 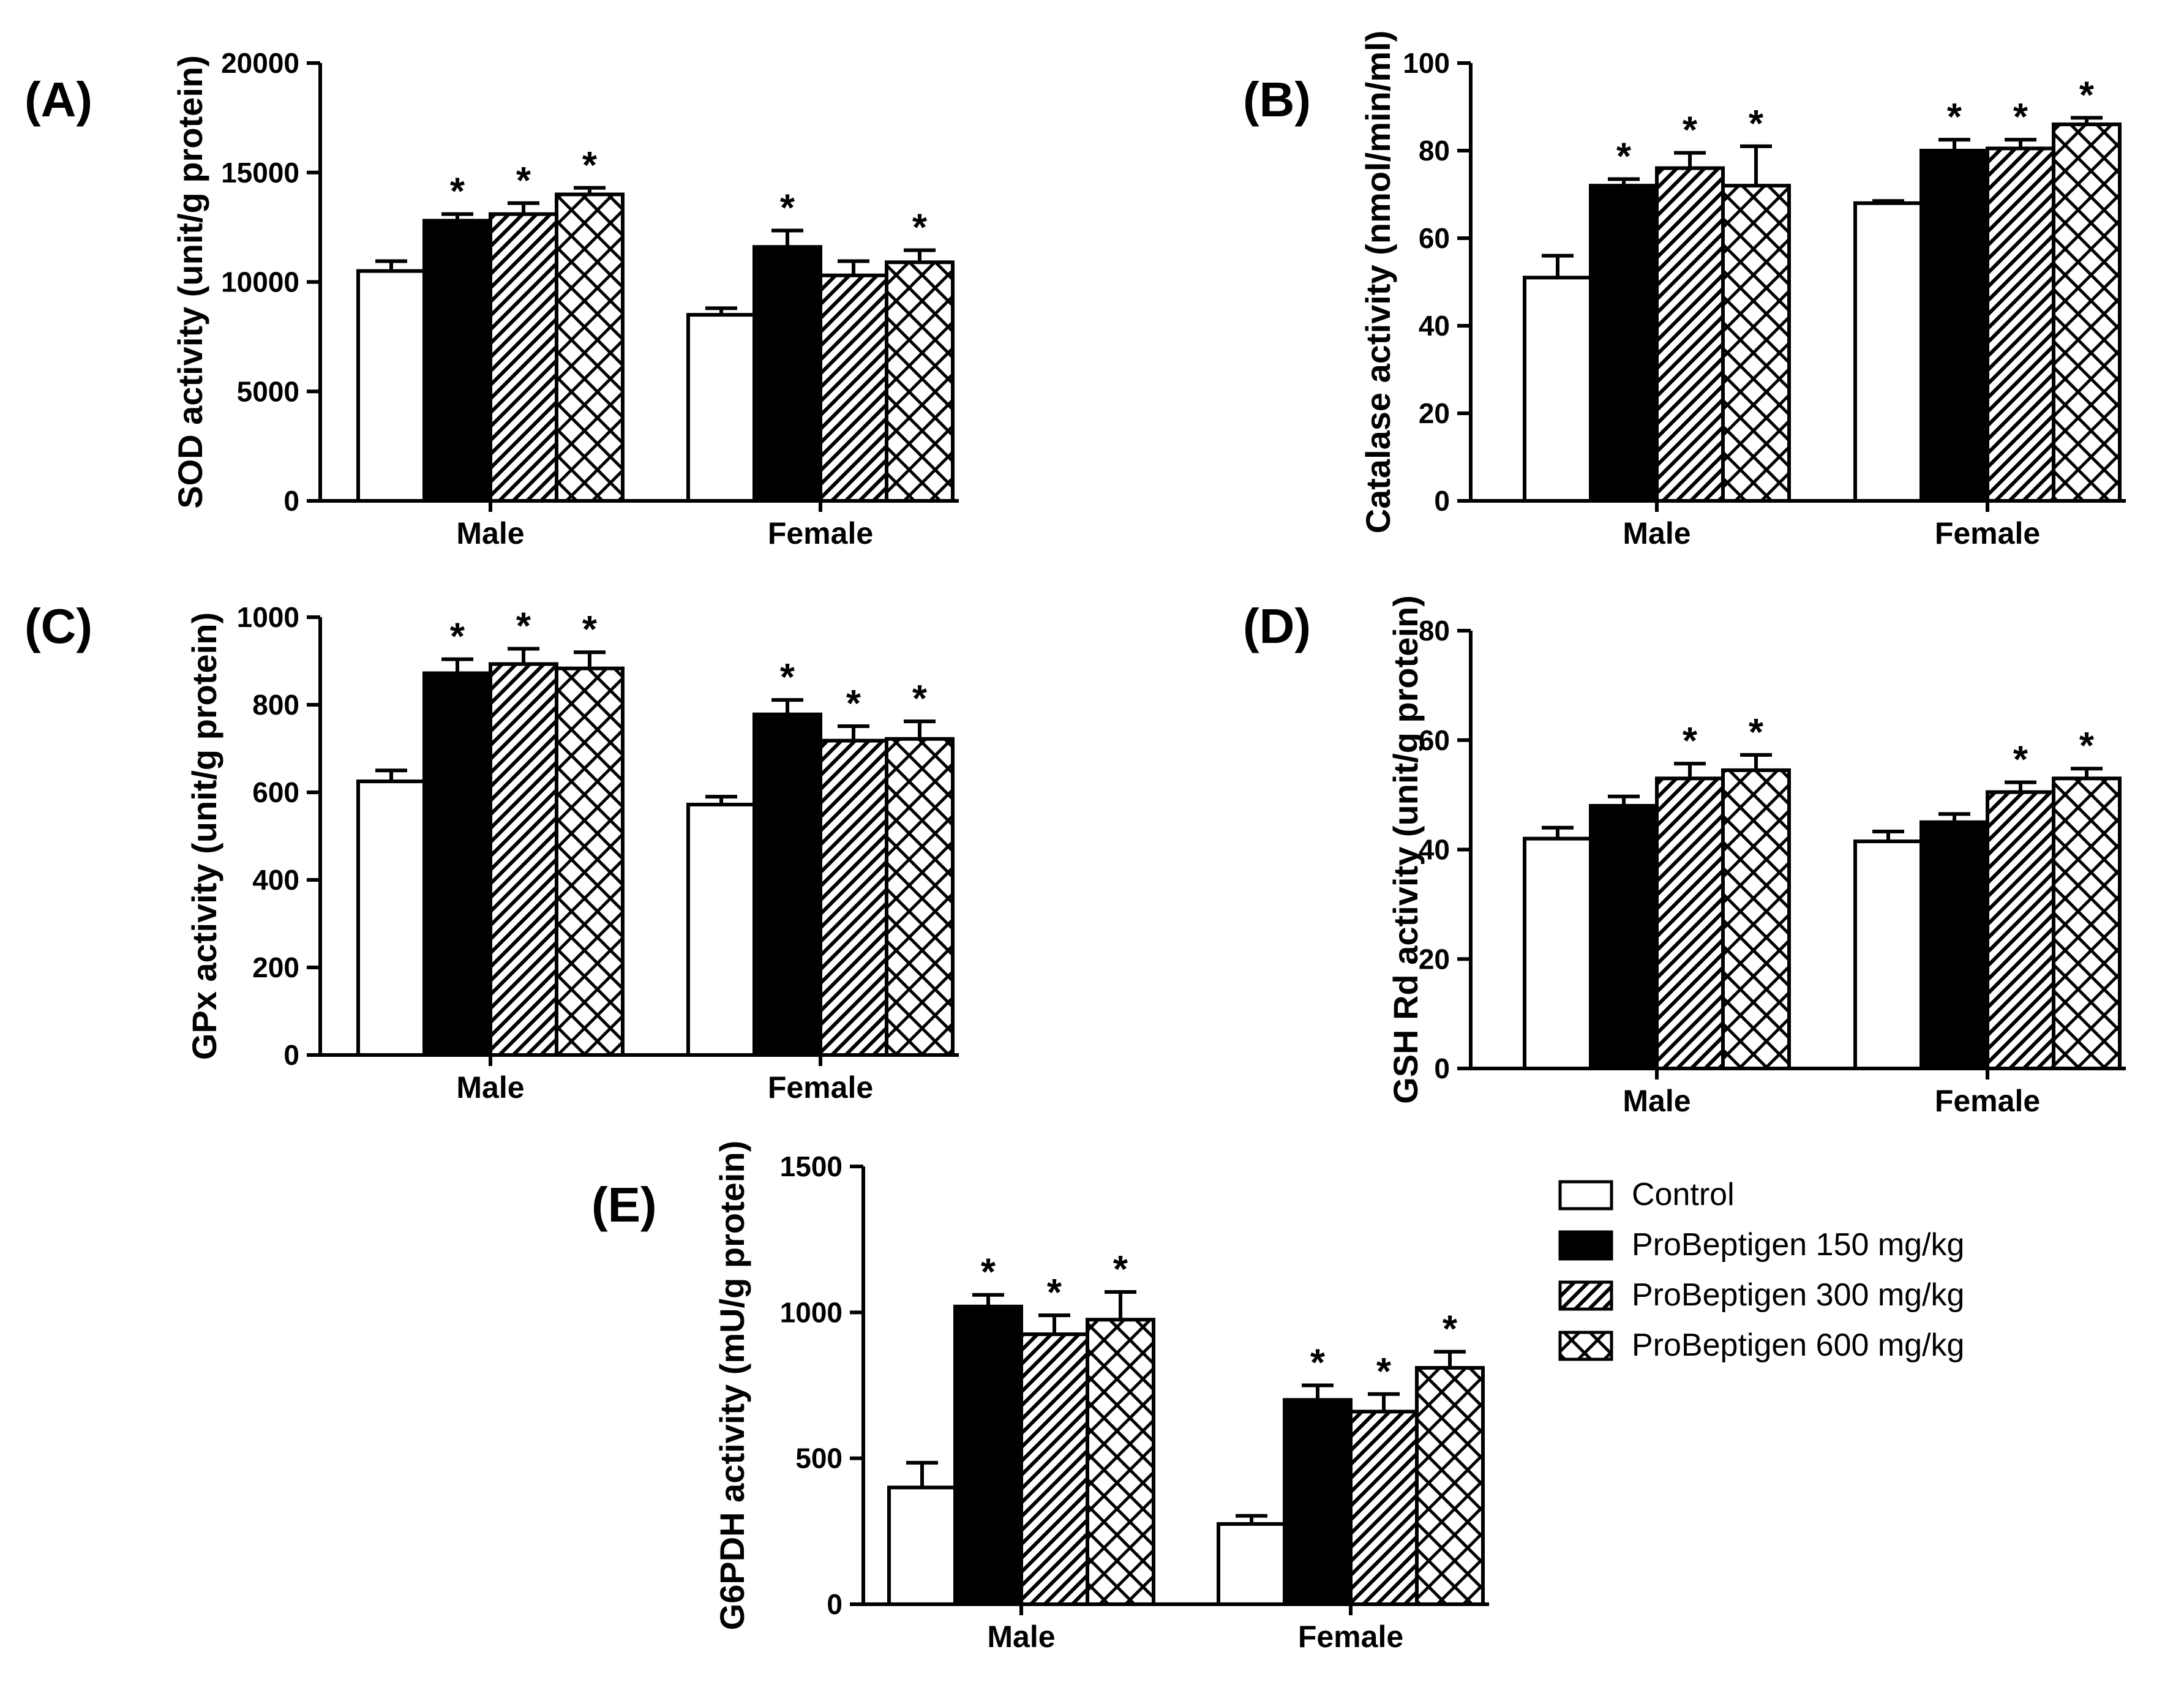 I want to click on panel-label: (E), so click(x=624, y=1204).